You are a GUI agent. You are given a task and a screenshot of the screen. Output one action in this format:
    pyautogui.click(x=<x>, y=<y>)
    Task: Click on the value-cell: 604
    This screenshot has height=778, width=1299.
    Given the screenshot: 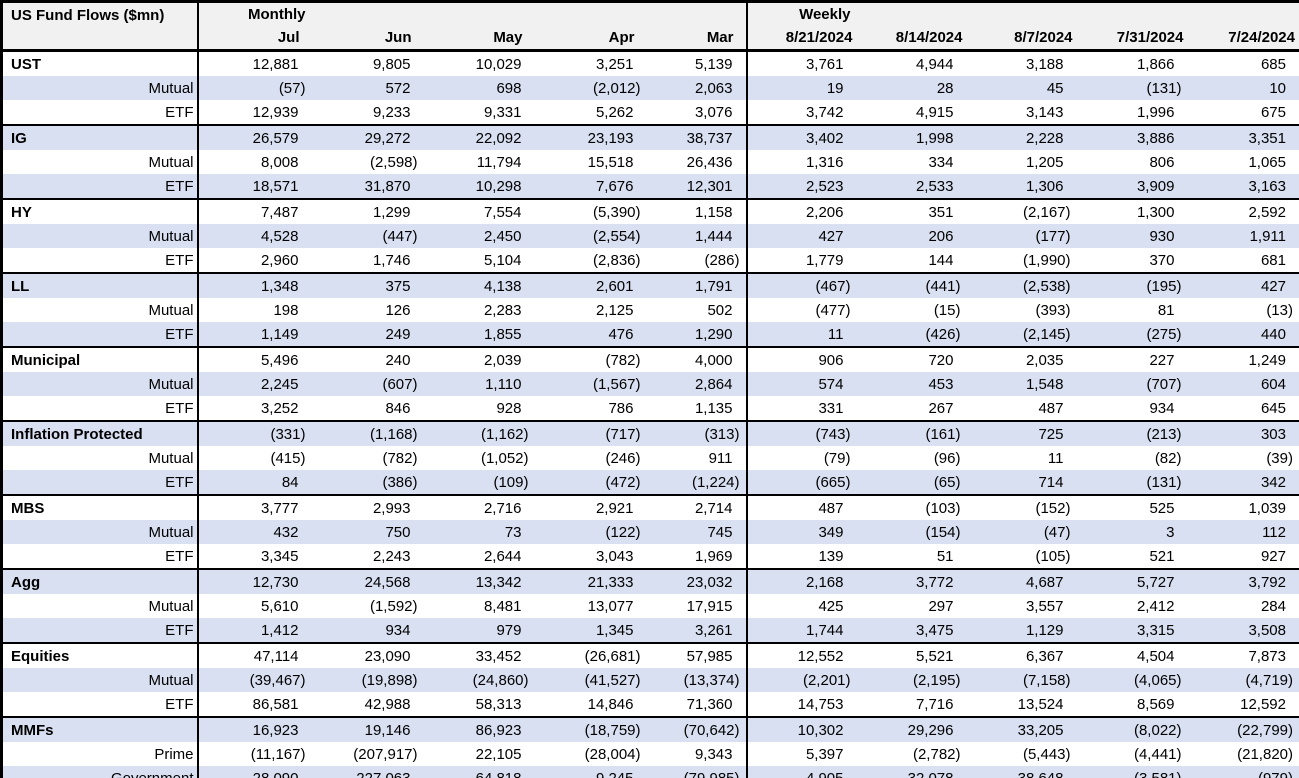 What is the action you would take?
    pyautogui.click(x=1243, y=384)
    